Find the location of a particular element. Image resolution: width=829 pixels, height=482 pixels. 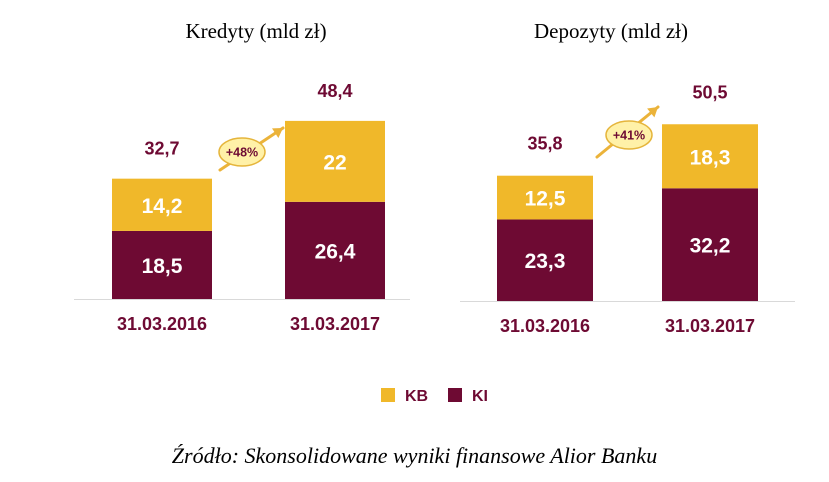

data-label-kb: 12,5 is located at coordinates (545, 199).